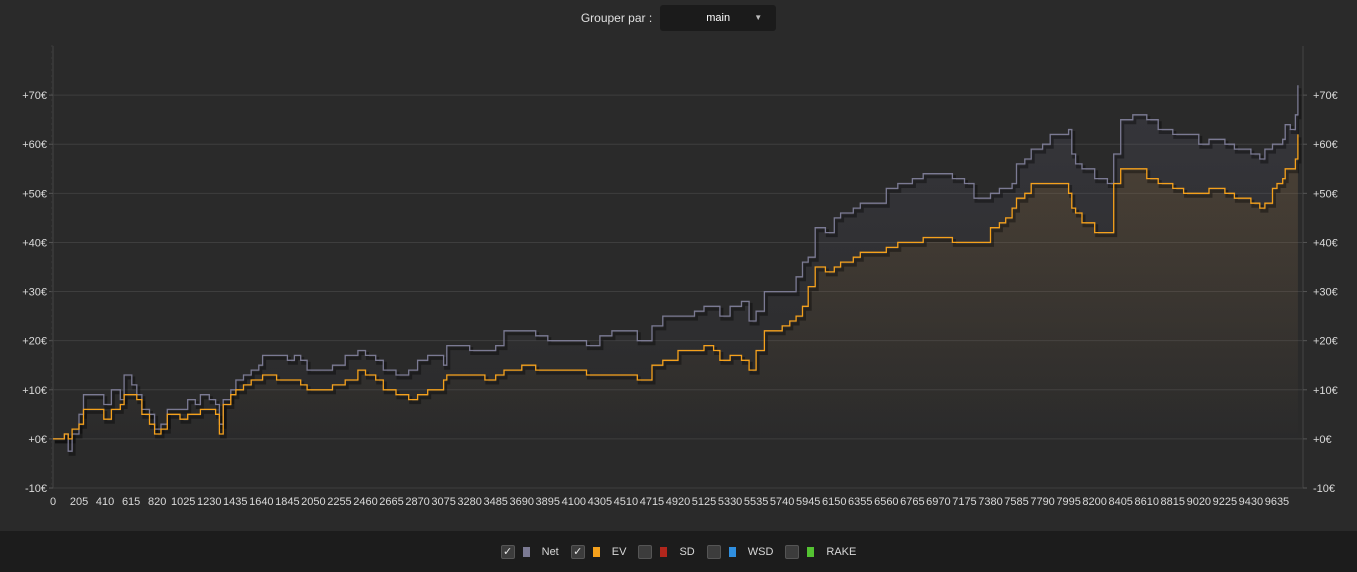  What do you see at coordinates (652, 502) in the screenshot?
I see `x-tick-label: 4715` at bounding box center [652, 502].